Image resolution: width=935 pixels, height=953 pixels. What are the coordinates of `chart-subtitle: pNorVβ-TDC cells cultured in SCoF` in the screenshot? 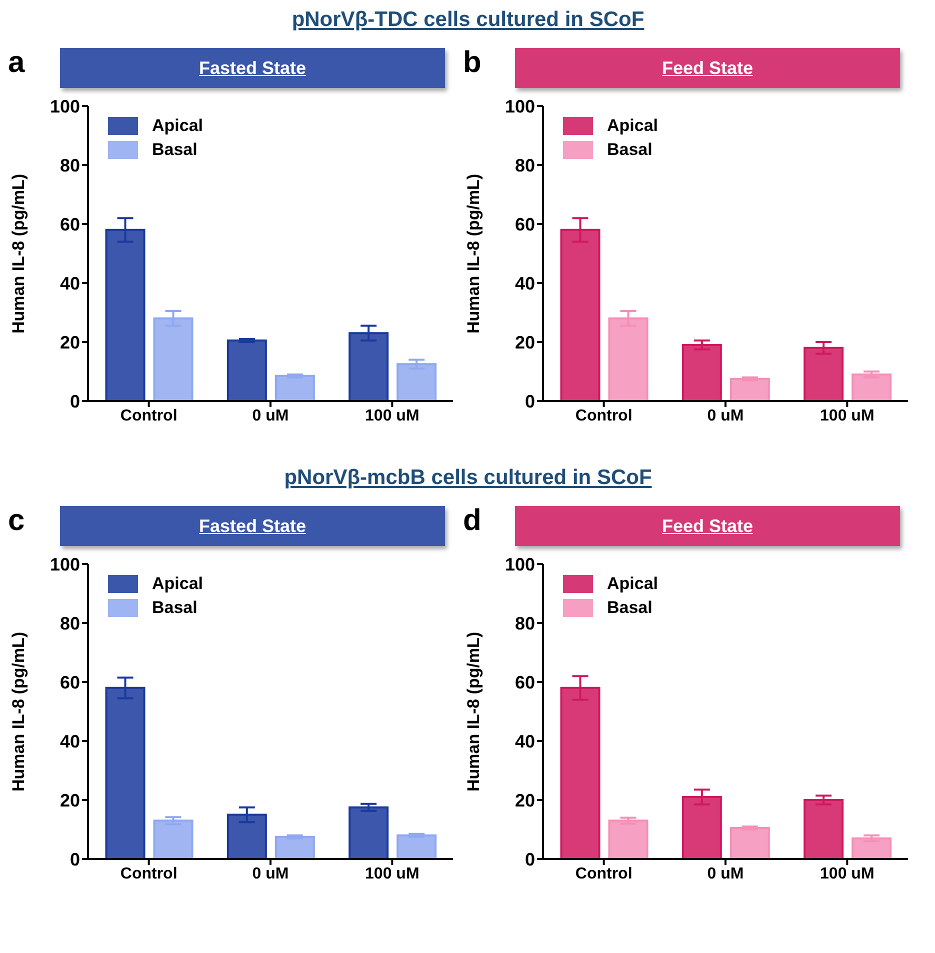 It's located at (468, 20).